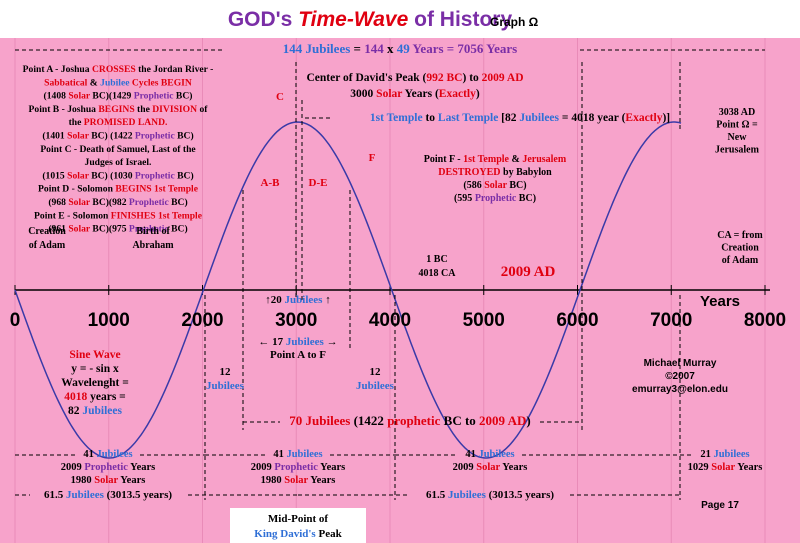 The height and width of the screenshot is (543, 800). I want to click on annotation-line: 3000 Solar Years (Exactly), so click(415, 94).